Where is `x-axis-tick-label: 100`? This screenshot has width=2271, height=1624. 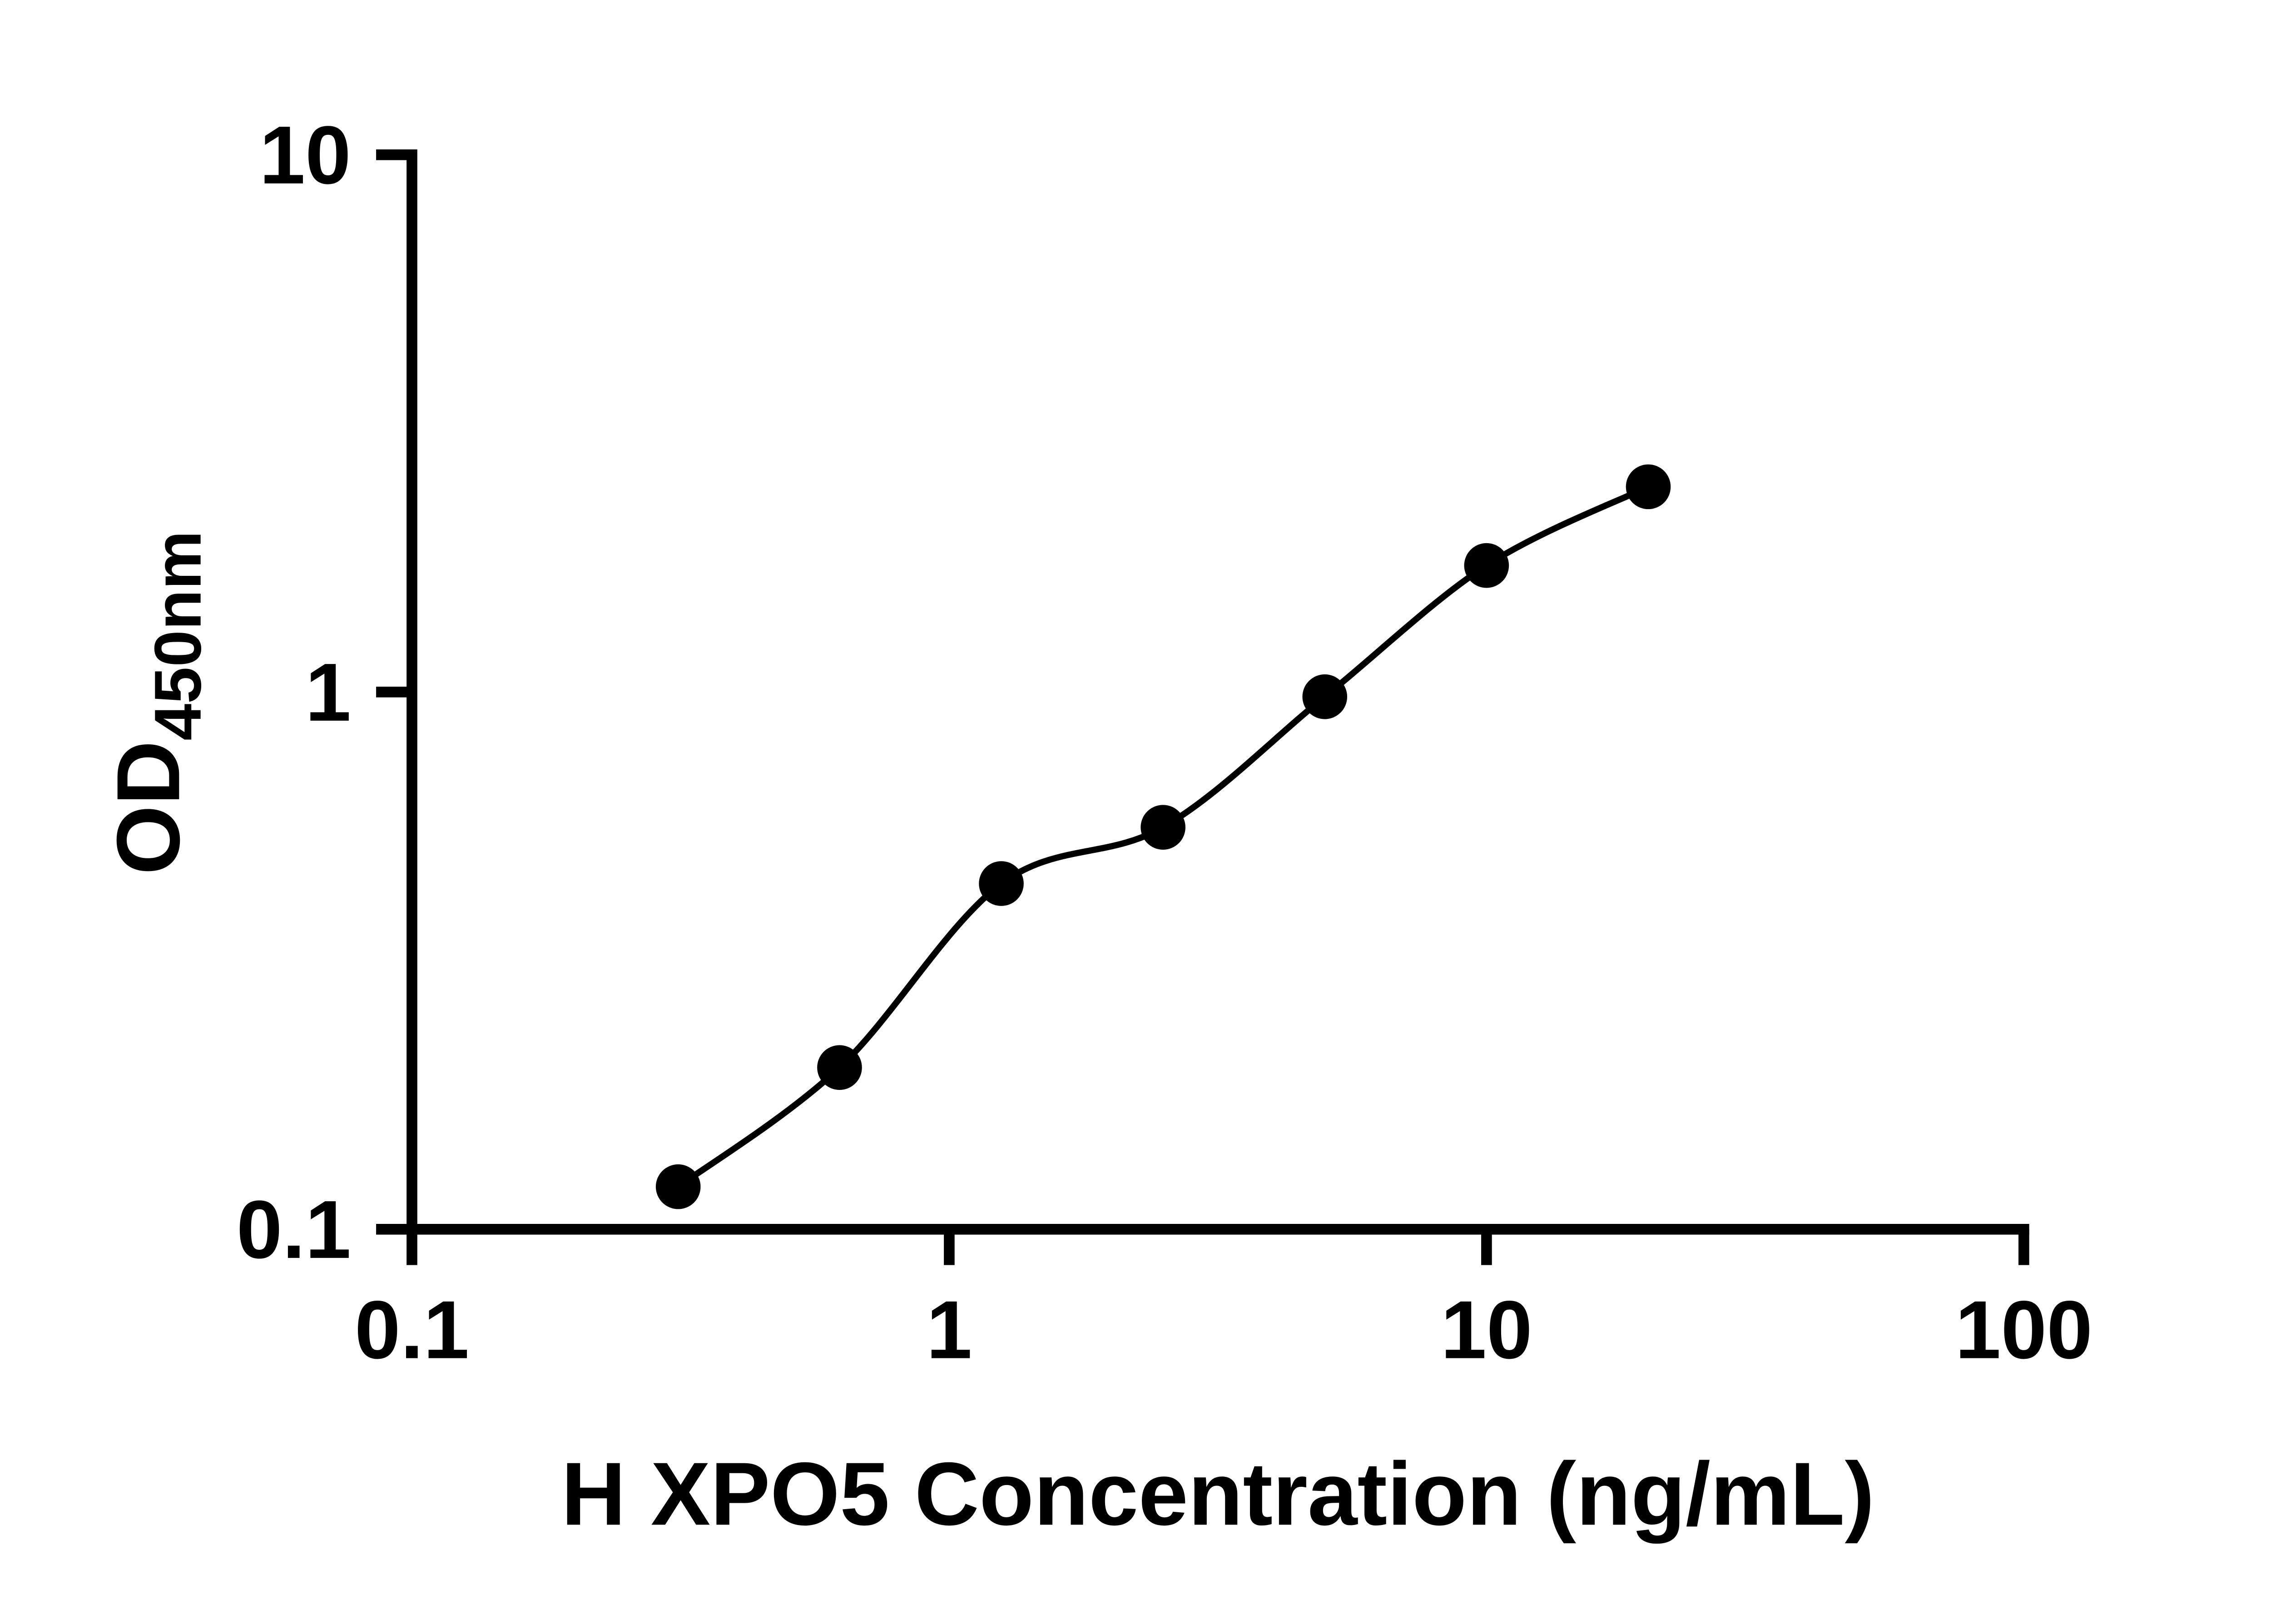 x-axis-tick-label: 100 is located at coordinates (2024, 1330).